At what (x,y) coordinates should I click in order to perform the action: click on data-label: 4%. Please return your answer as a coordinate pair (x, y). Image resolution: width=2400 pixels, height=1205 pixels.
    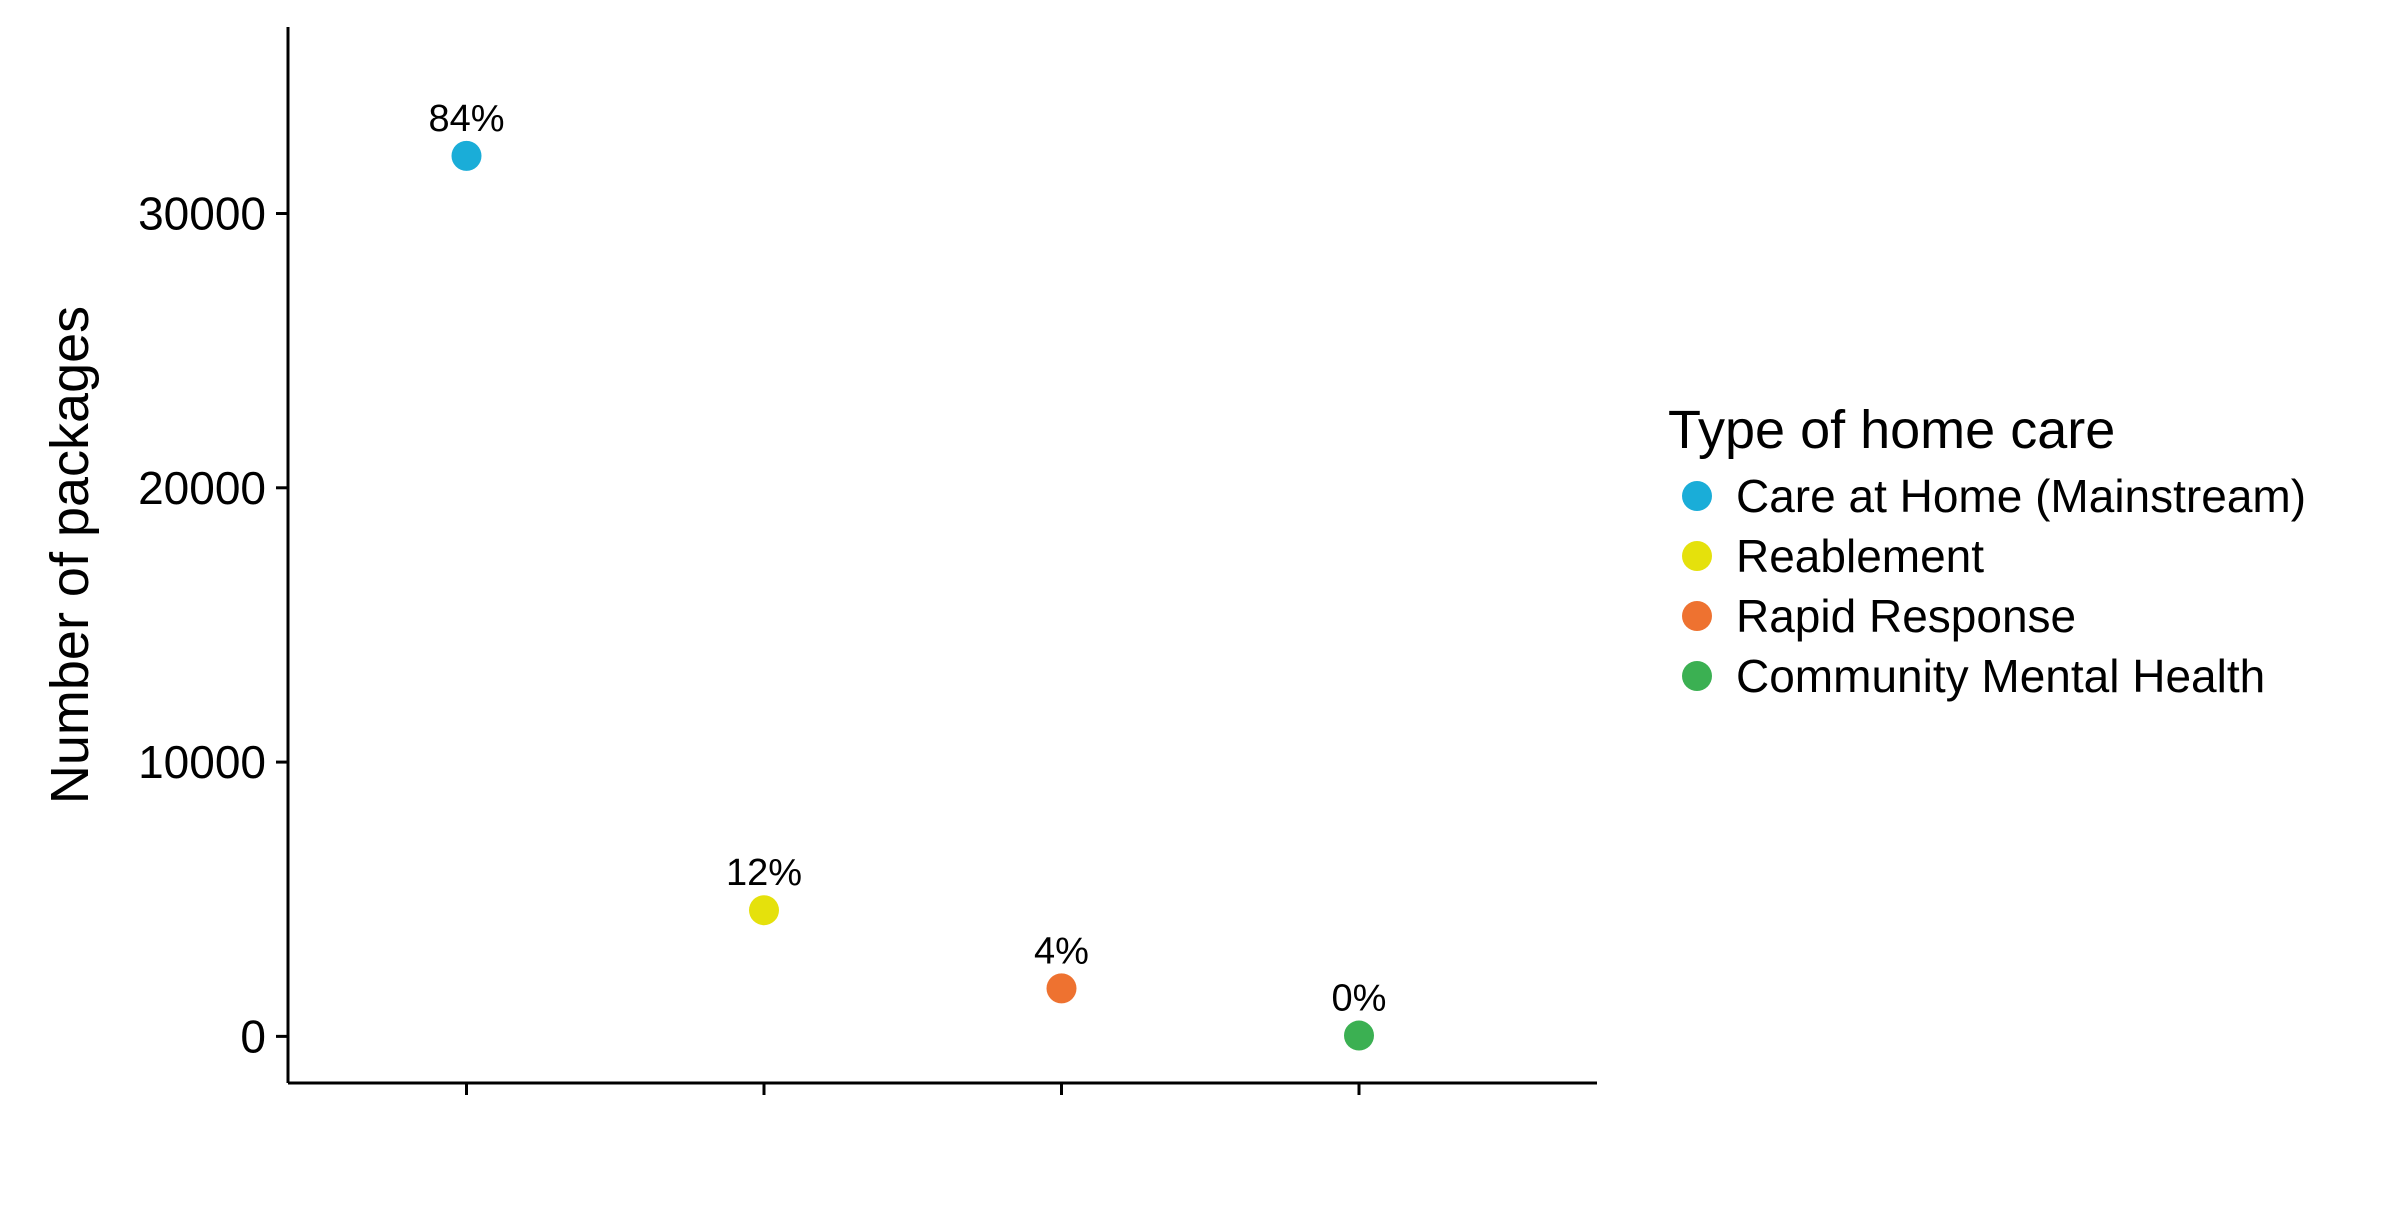
    Looking at the image, I should click on (1061, 951).